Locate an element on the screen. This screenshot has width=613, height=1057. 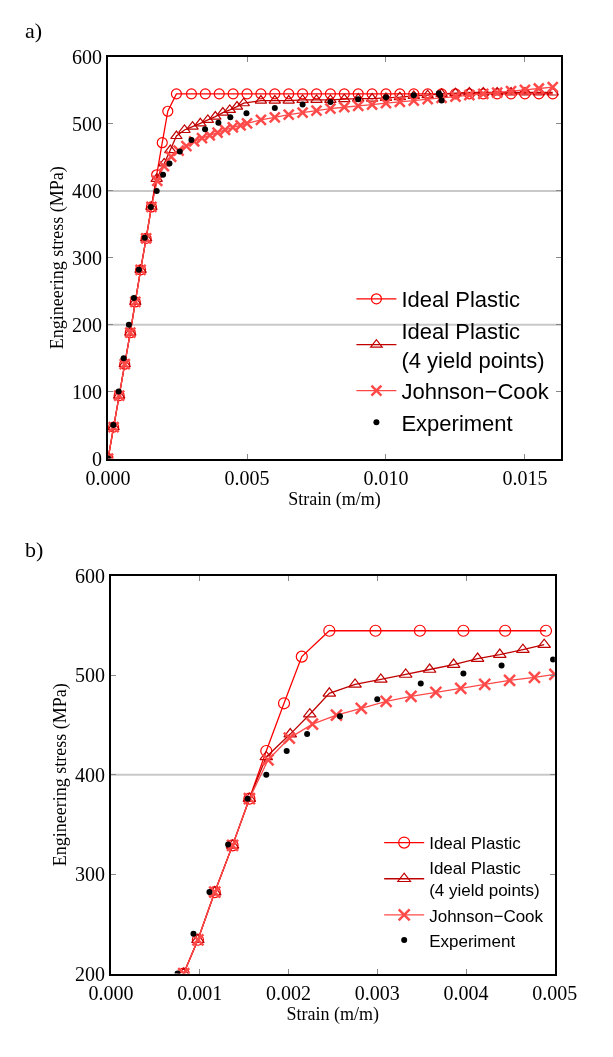
chart-title: b) is located at coordinates (34, 549).